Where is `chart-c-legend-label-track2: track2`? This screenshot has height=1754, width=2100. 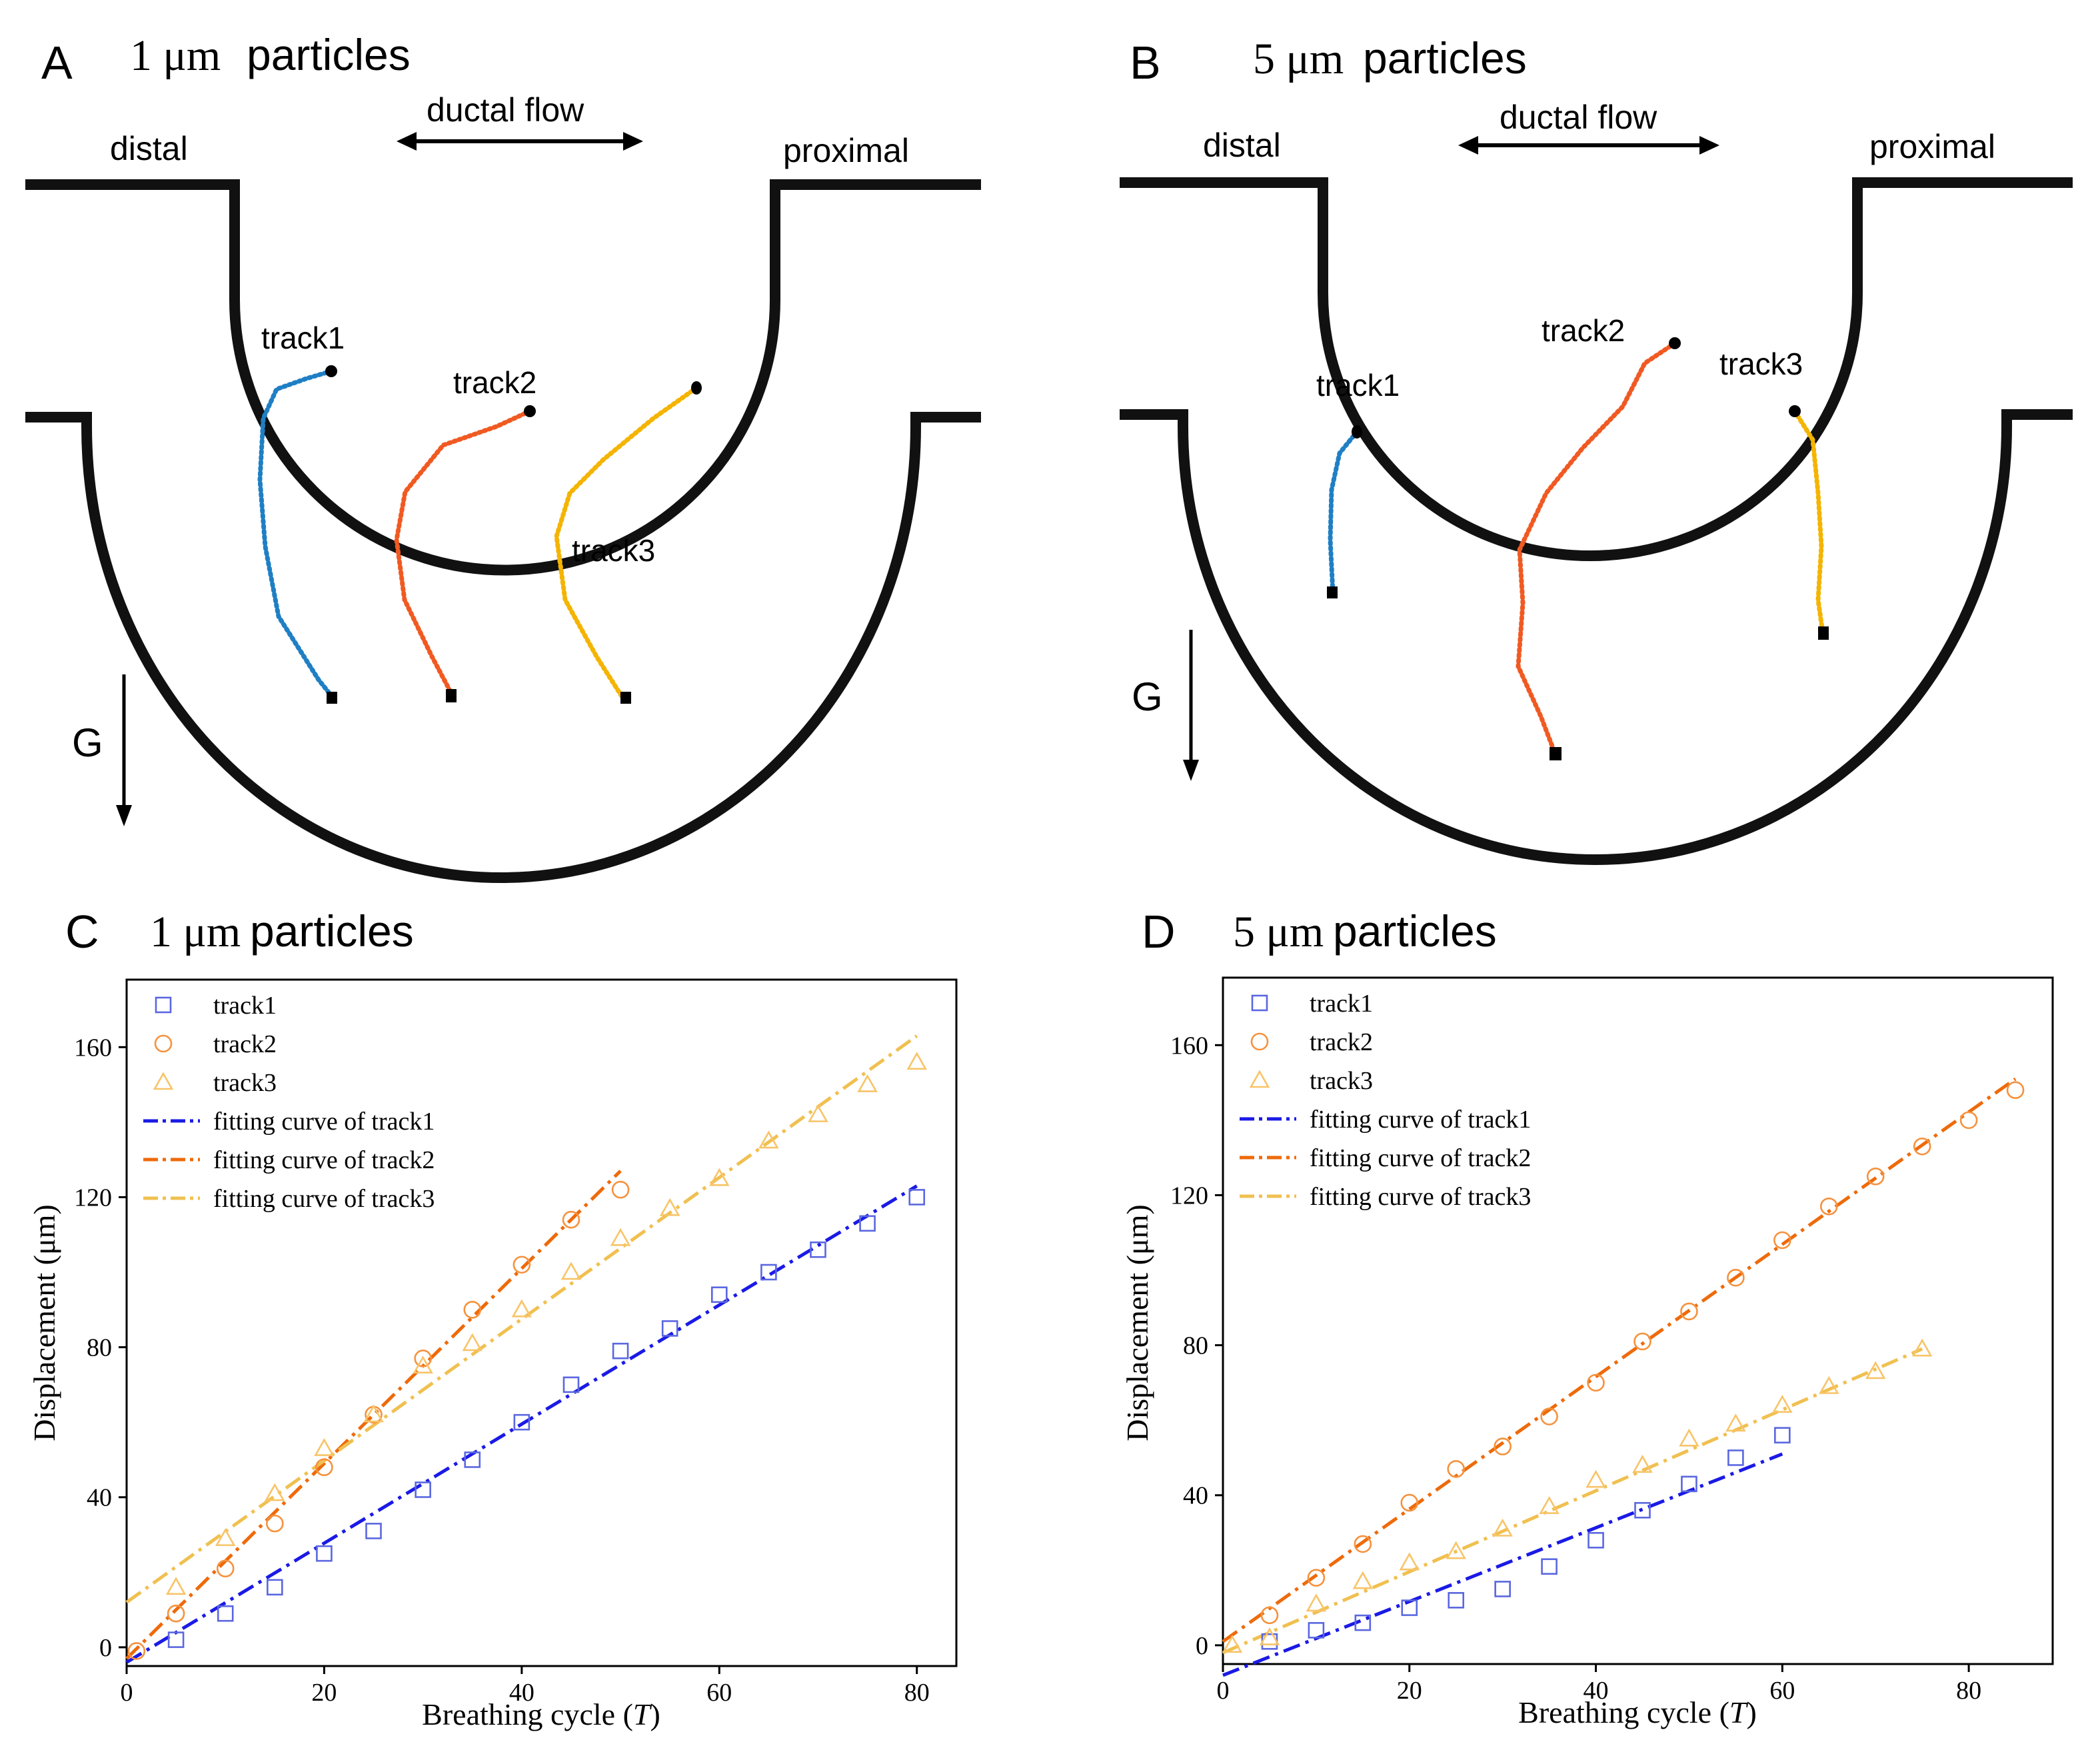 chart-c-legend-label-track2: track2 is located at coordinates (245, 1044).